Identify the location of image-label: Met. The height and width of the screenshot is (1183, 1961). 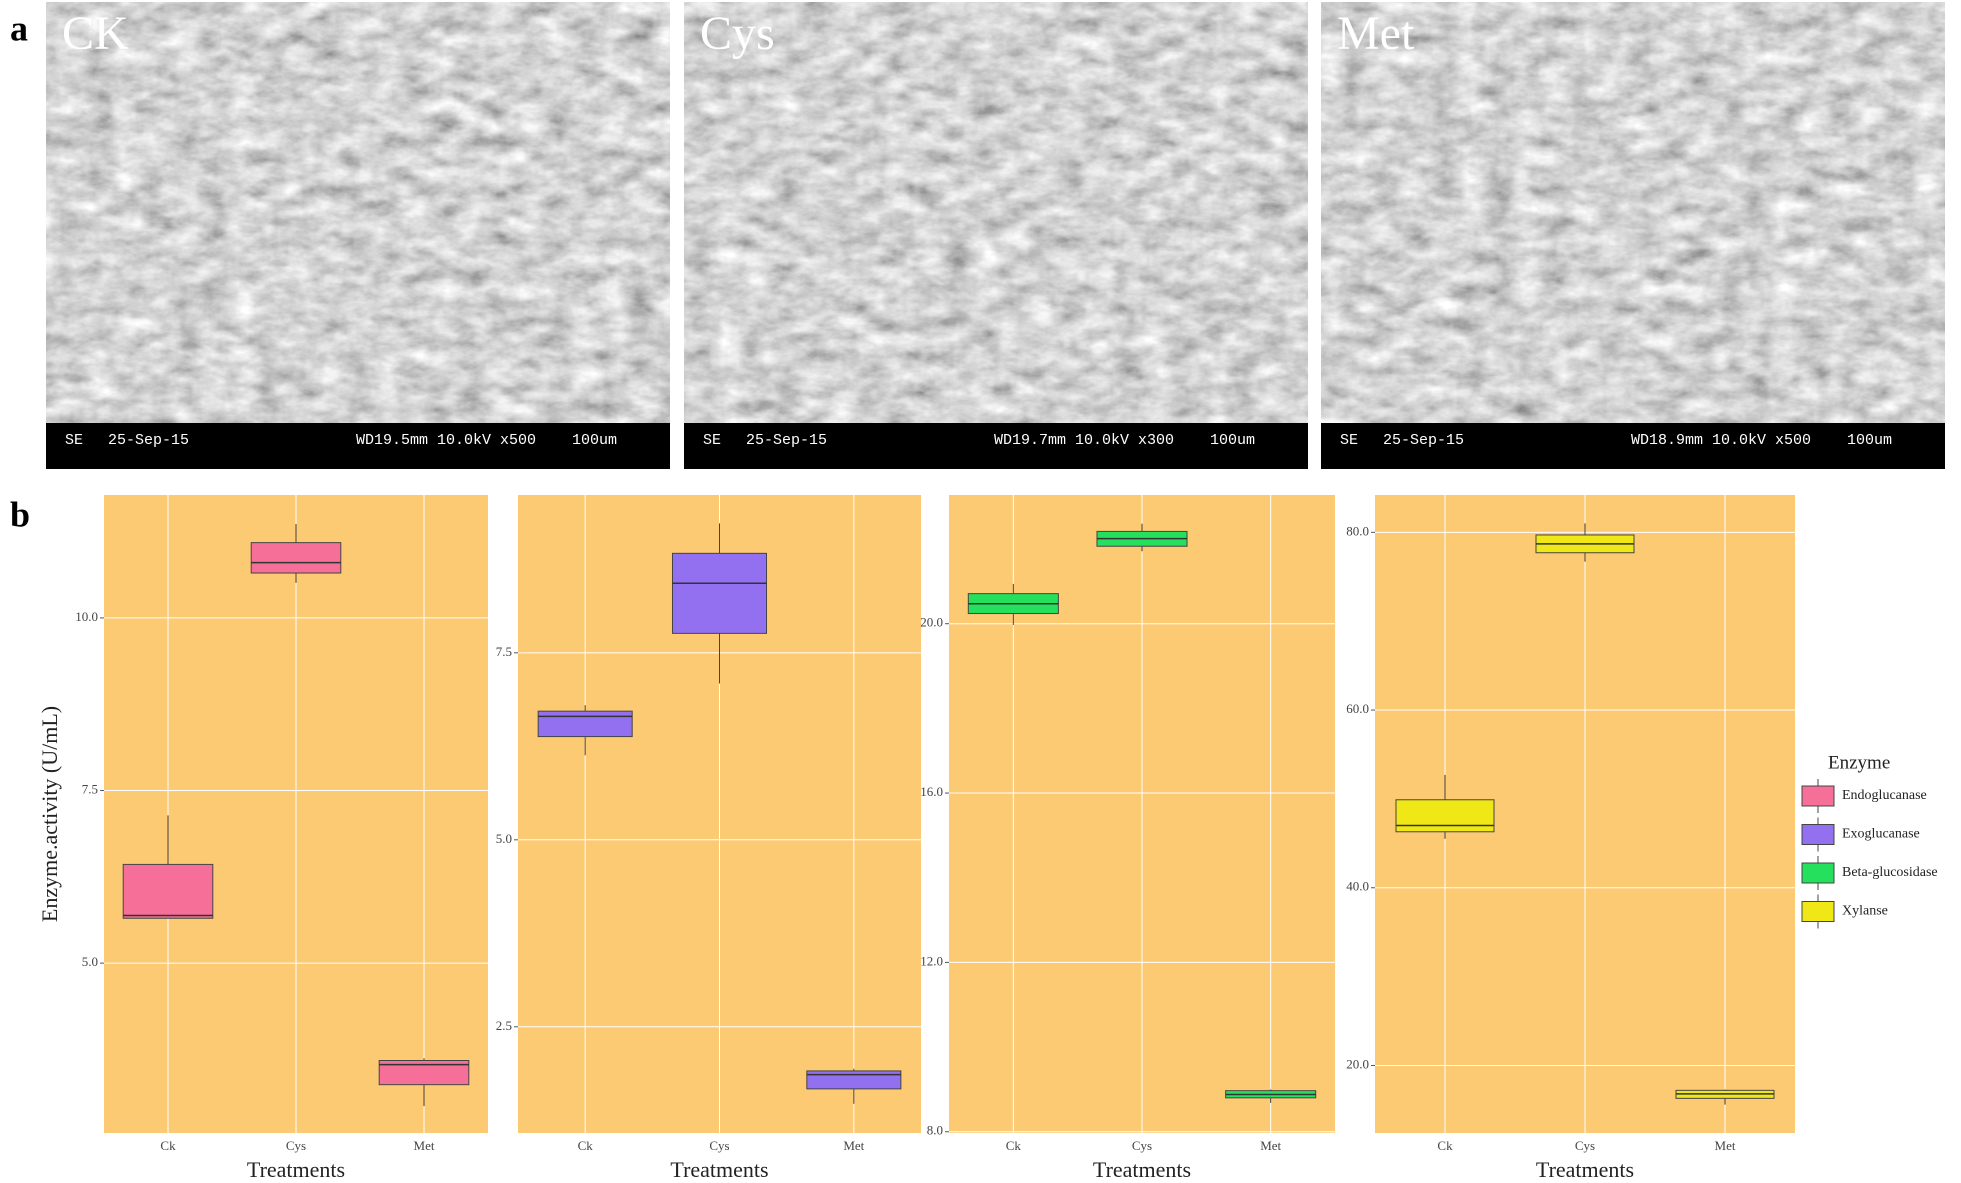
(1376, 33).